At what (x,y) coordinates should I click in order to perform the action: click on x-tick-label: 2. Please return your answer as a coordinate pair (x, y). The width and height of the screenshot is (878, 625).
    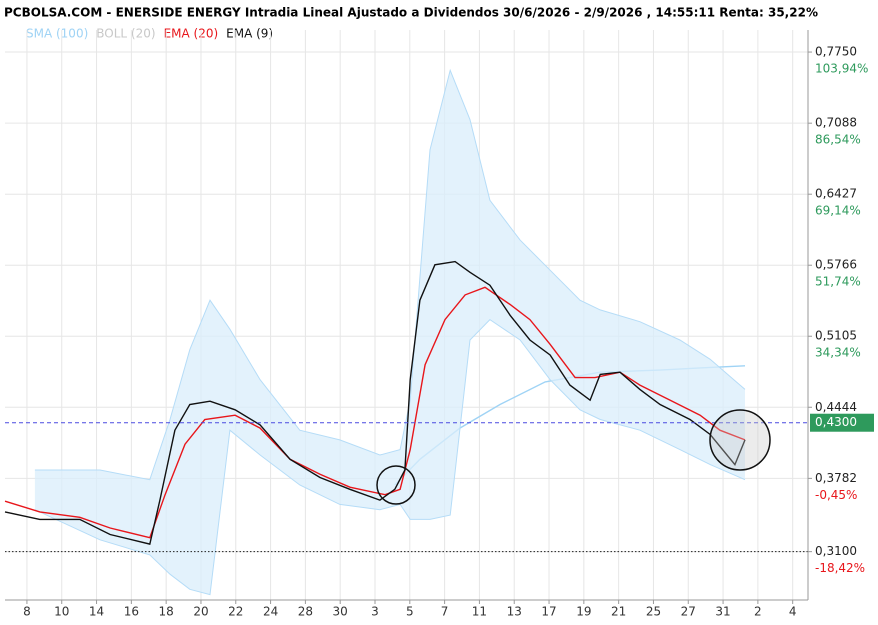
    Looking at the image, I should click on (758, 612).